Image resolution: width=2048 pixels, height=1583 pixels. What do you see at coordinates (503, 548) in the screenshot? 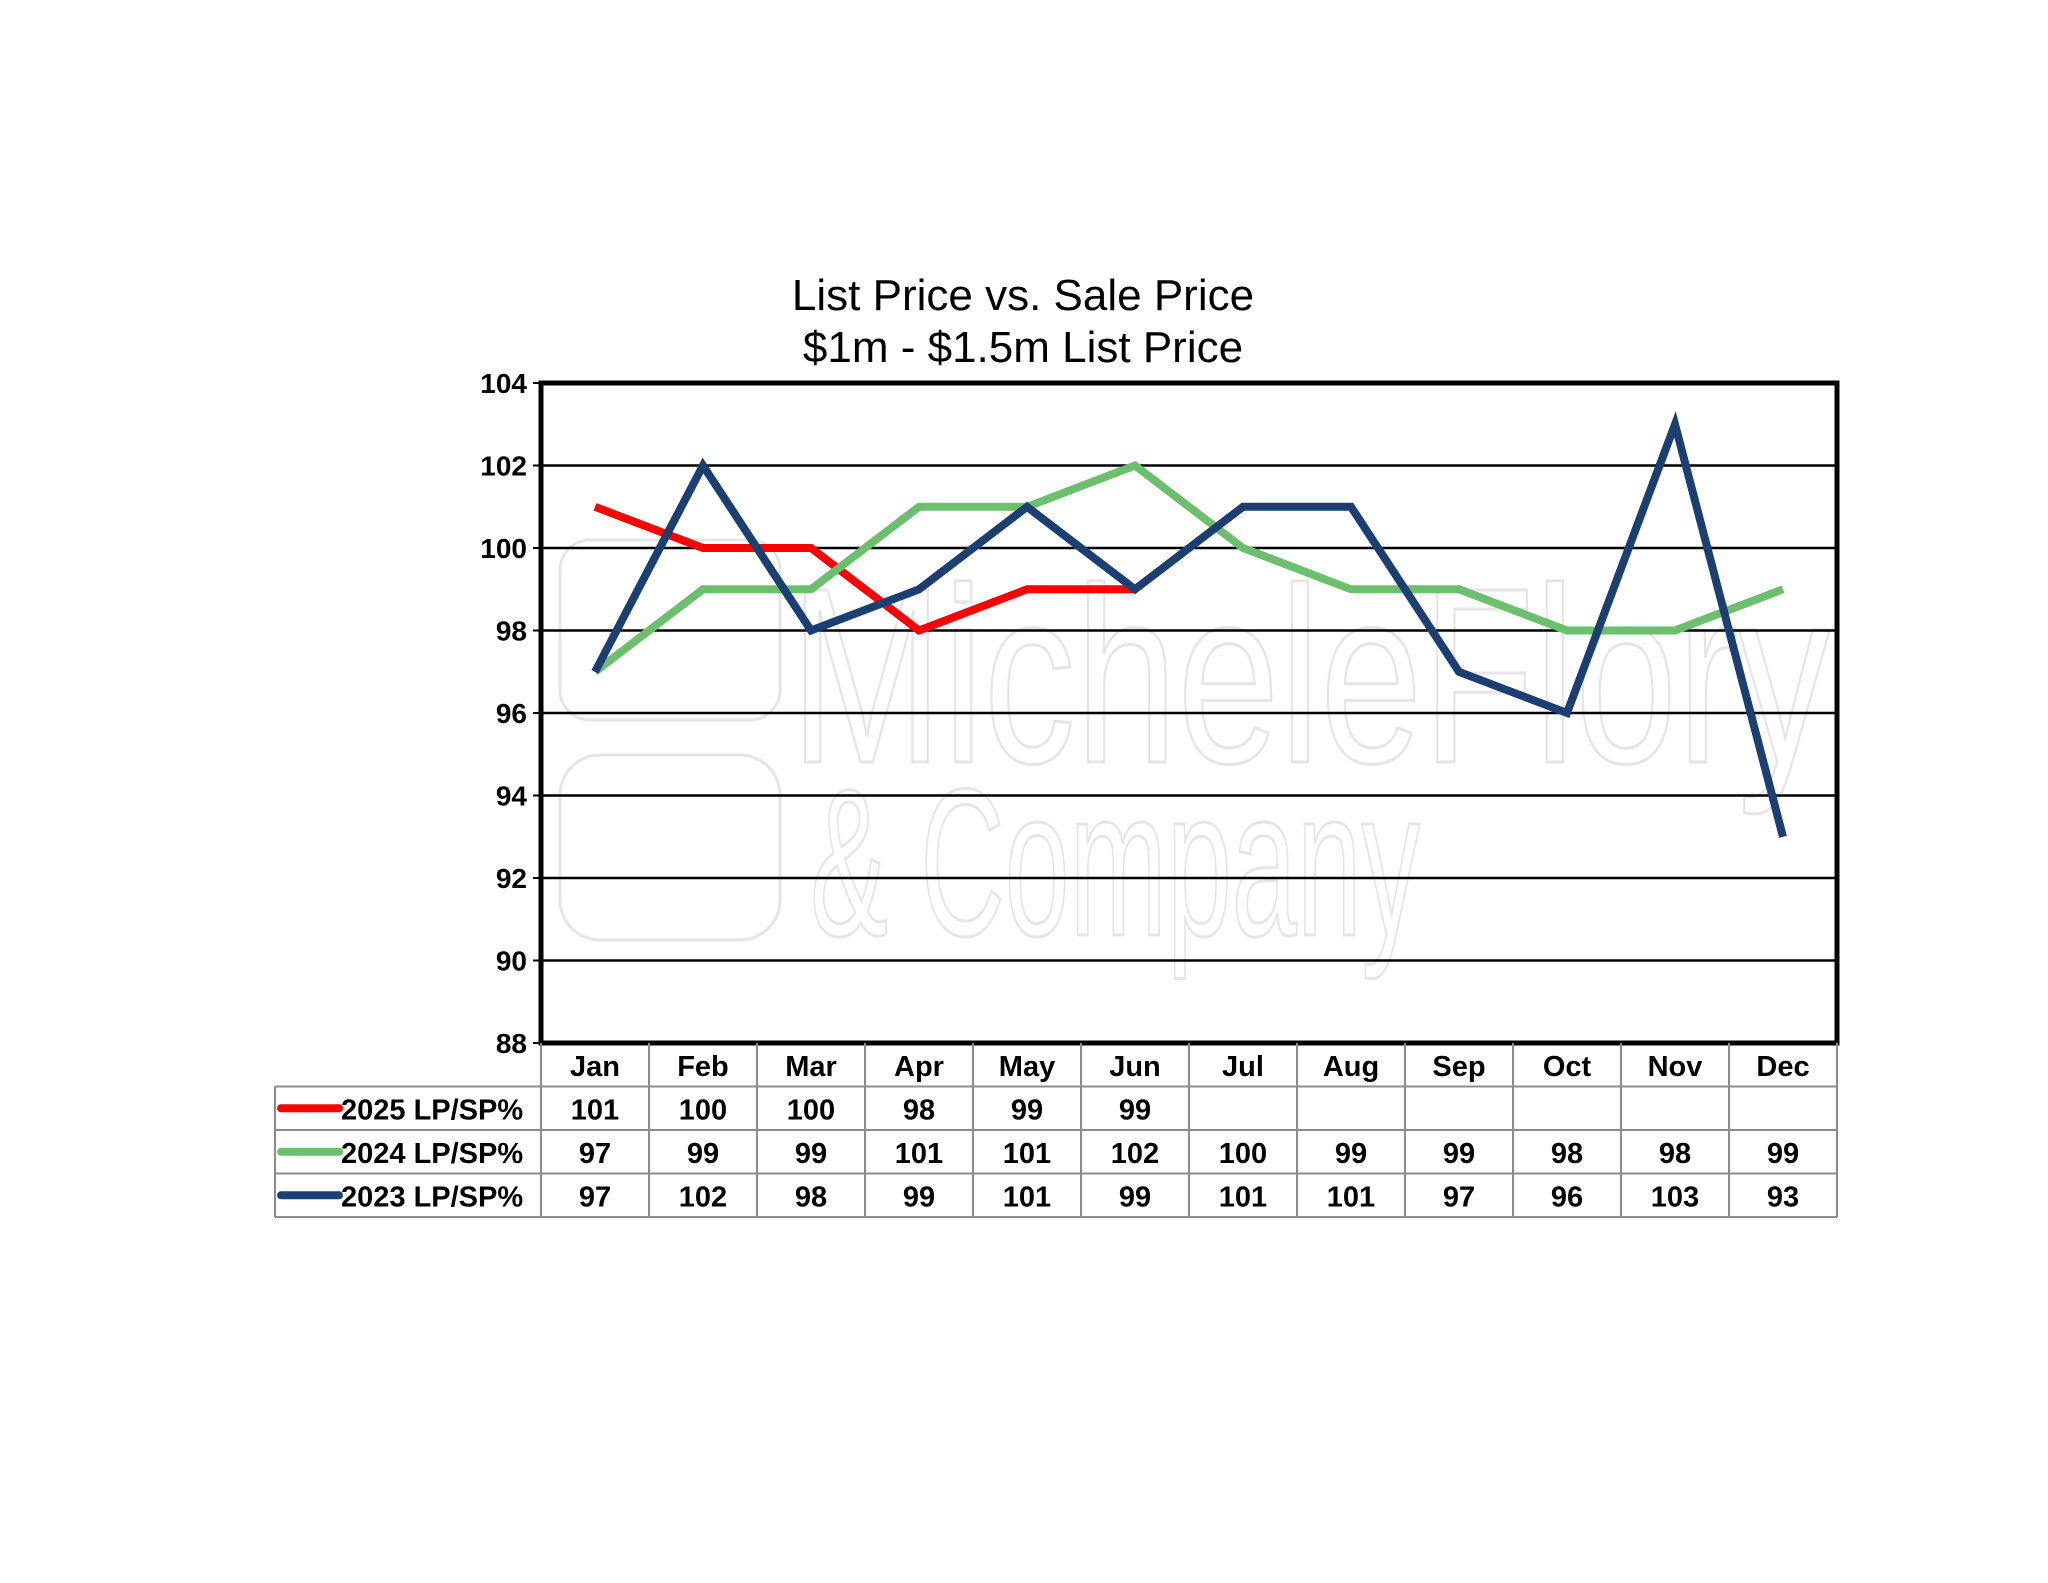
I see `y-tick-label: 100` at bounding box center [503, 548].